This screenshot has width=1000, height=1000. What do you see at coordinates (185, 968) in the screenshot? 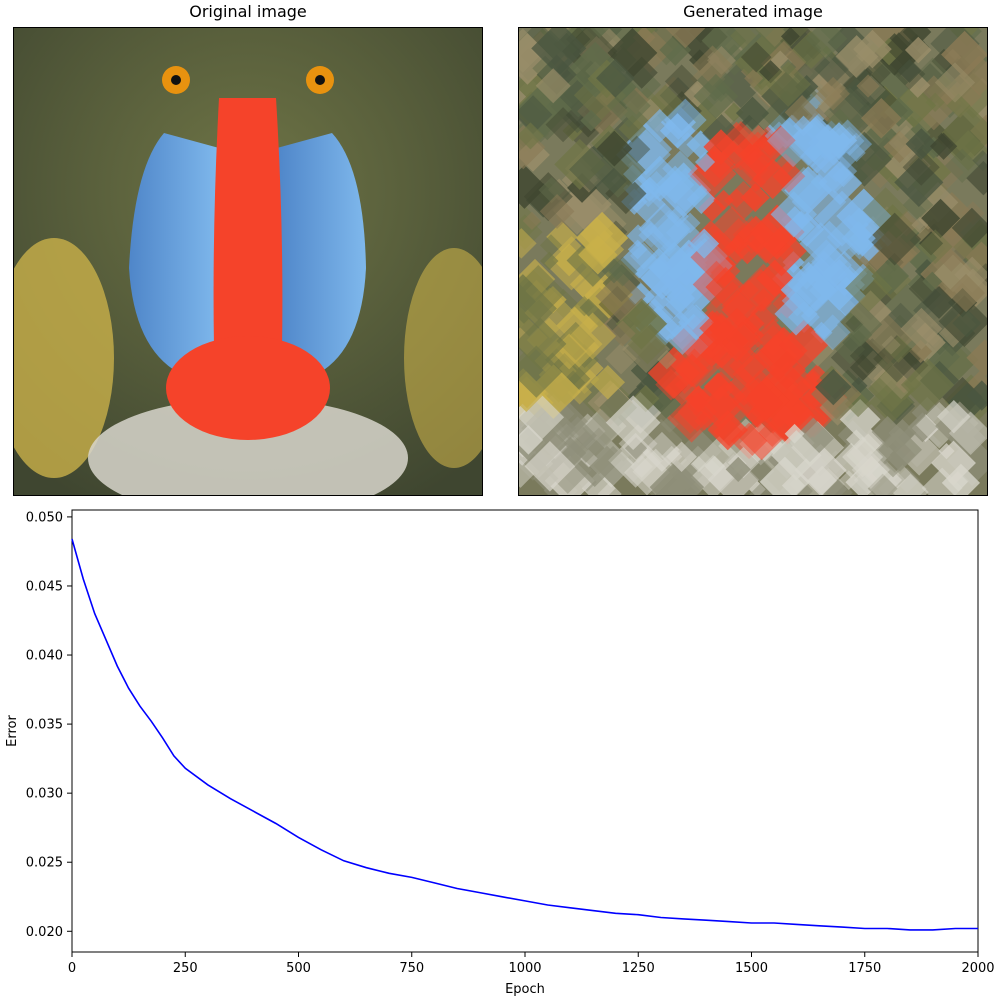
I see `x-tick-label: 250` at bounding box center [185, 968].